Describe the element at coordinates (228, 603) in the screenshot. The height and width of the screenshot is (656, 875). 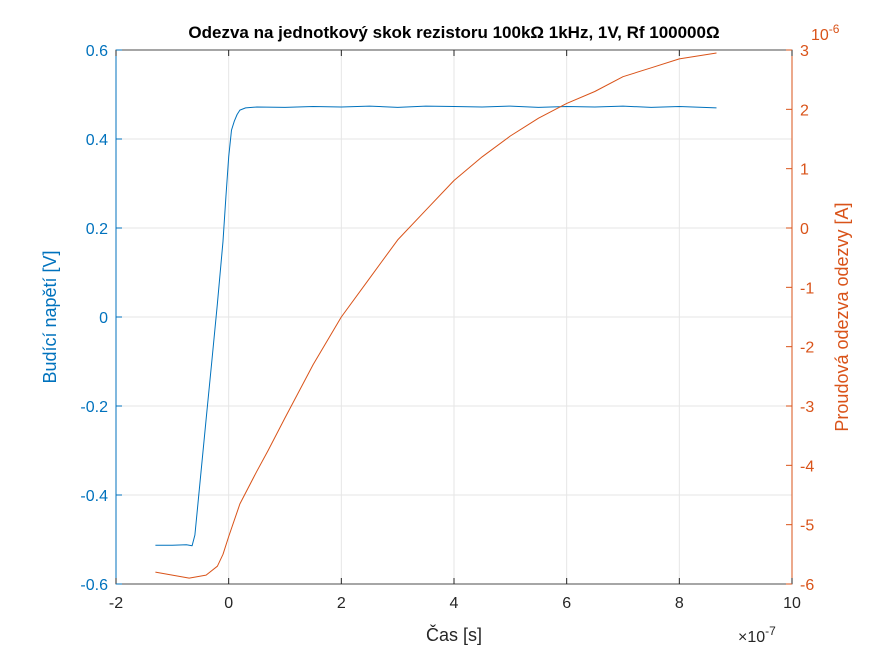
I see `x-tick-label: 0` at that location.